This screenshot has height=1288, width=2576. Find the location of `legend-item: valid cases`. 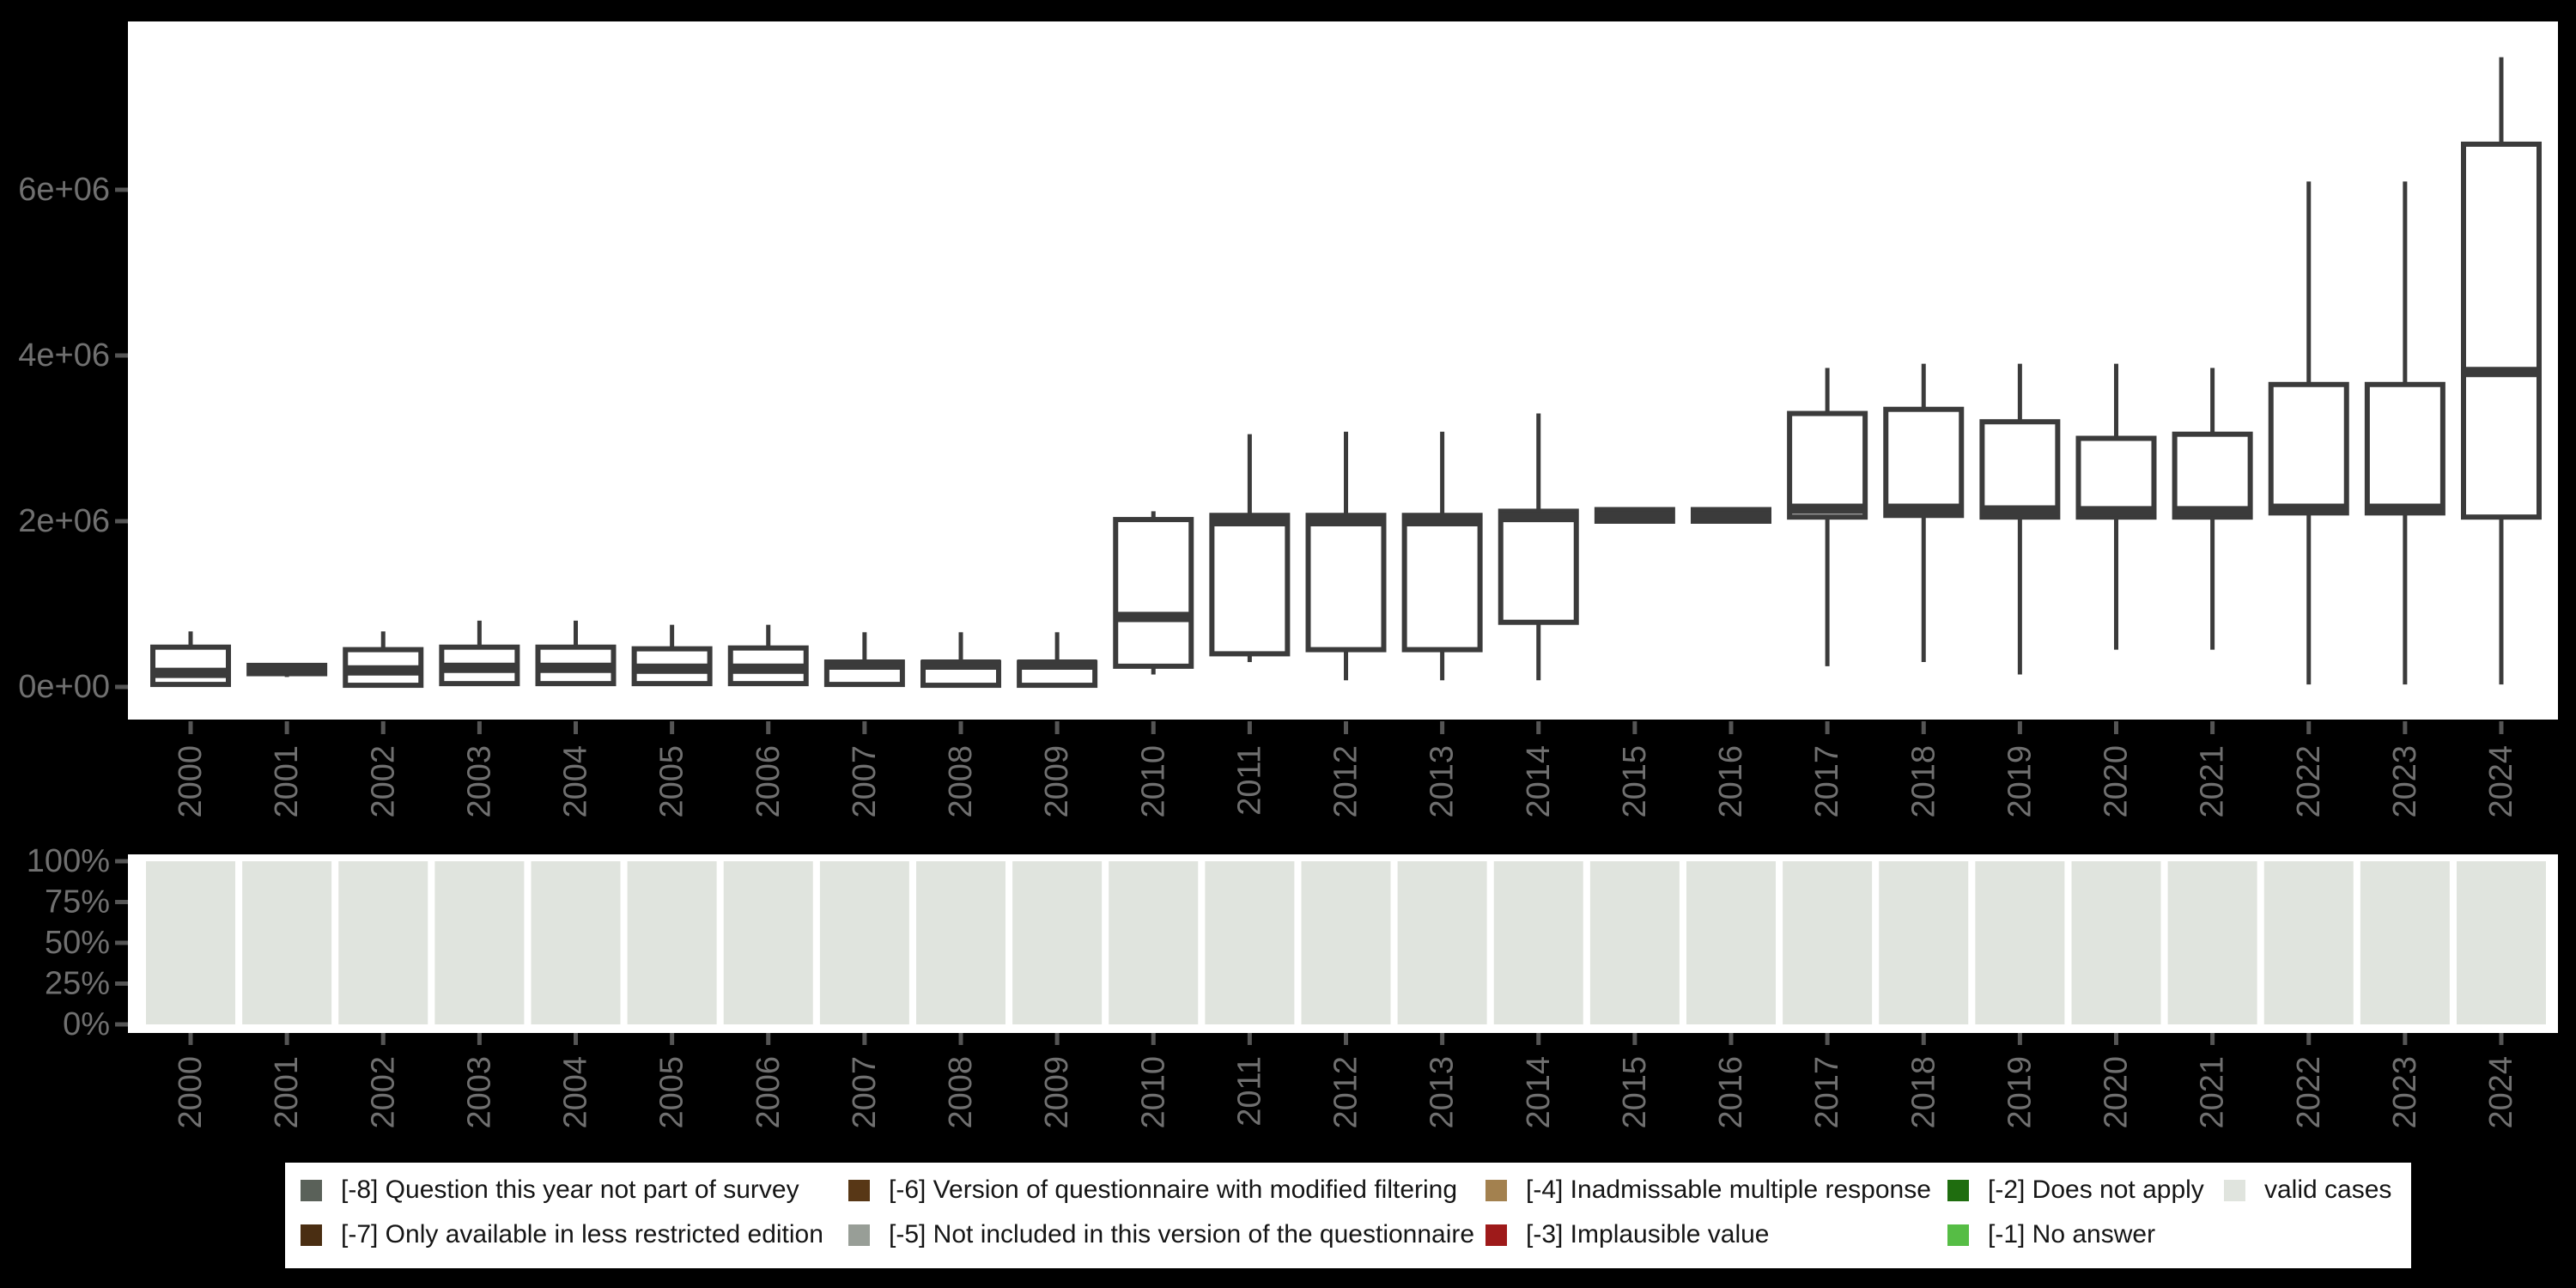

legend-item: valid cases is located at coordinates (2307, 1190).